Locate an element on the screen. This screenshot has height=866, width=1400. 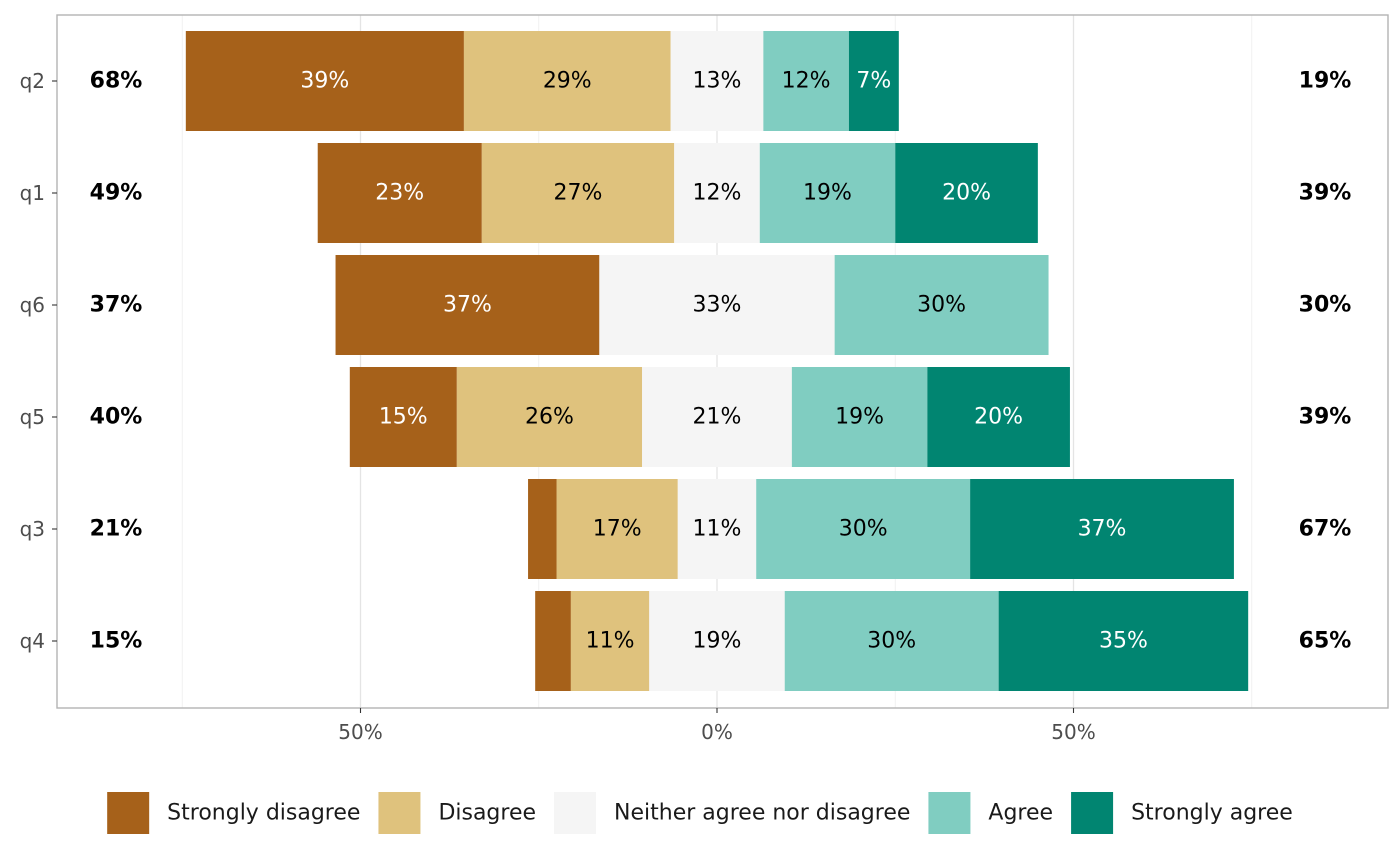
bar-q1-agree is located at coordinates (827, 193).